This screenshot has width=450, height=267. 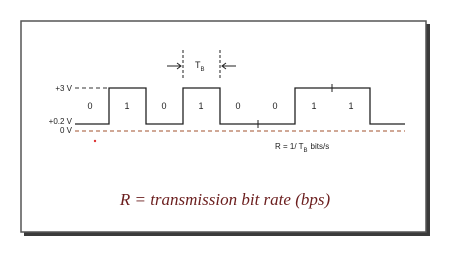 I want to click on formula-prefix: R = 1/ T, so click(x=289, y=146).